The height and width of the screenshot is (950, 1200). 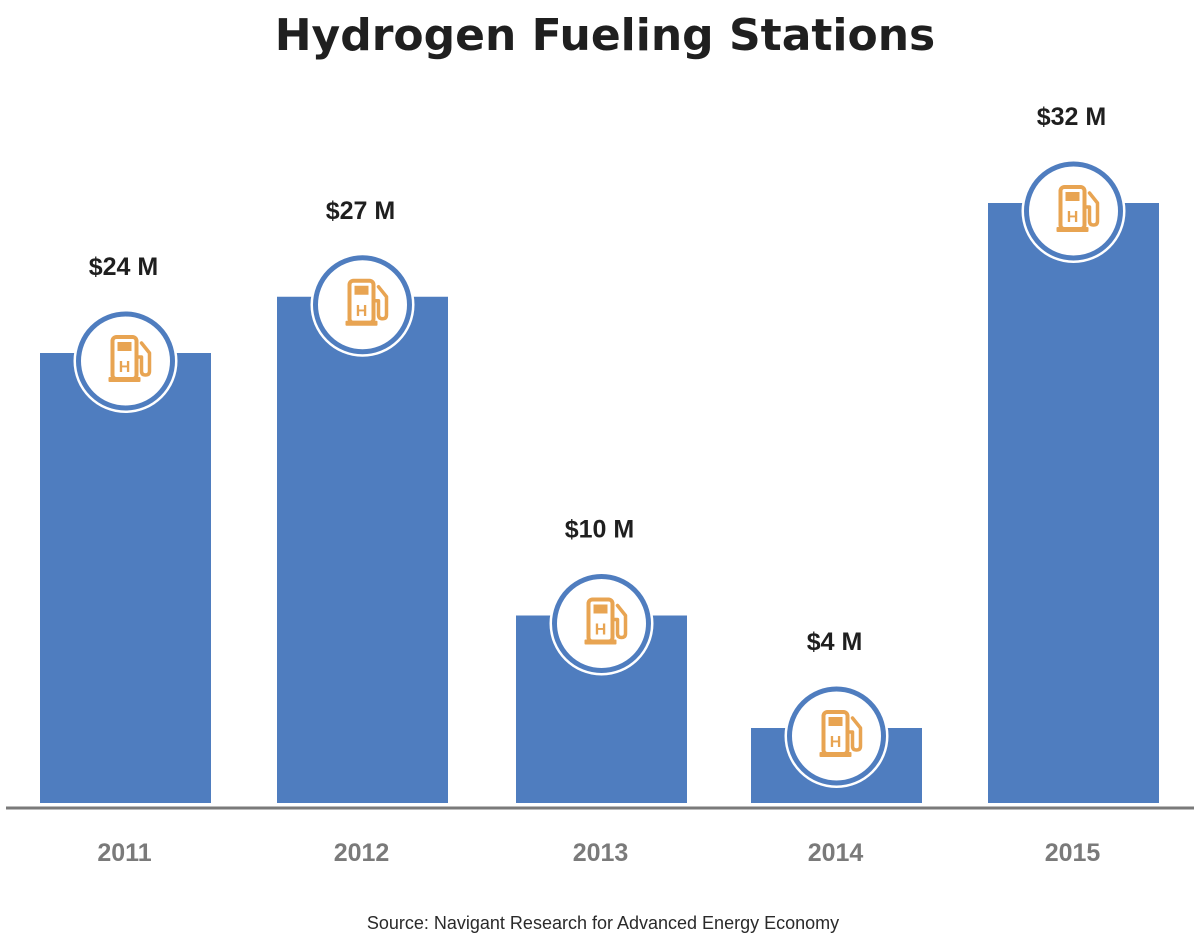 What do you see at coordinates (605, 35) in the screenshot?
I see `chart-title: Hydrogen Fueling Stations` at bounding box center [605, 35].